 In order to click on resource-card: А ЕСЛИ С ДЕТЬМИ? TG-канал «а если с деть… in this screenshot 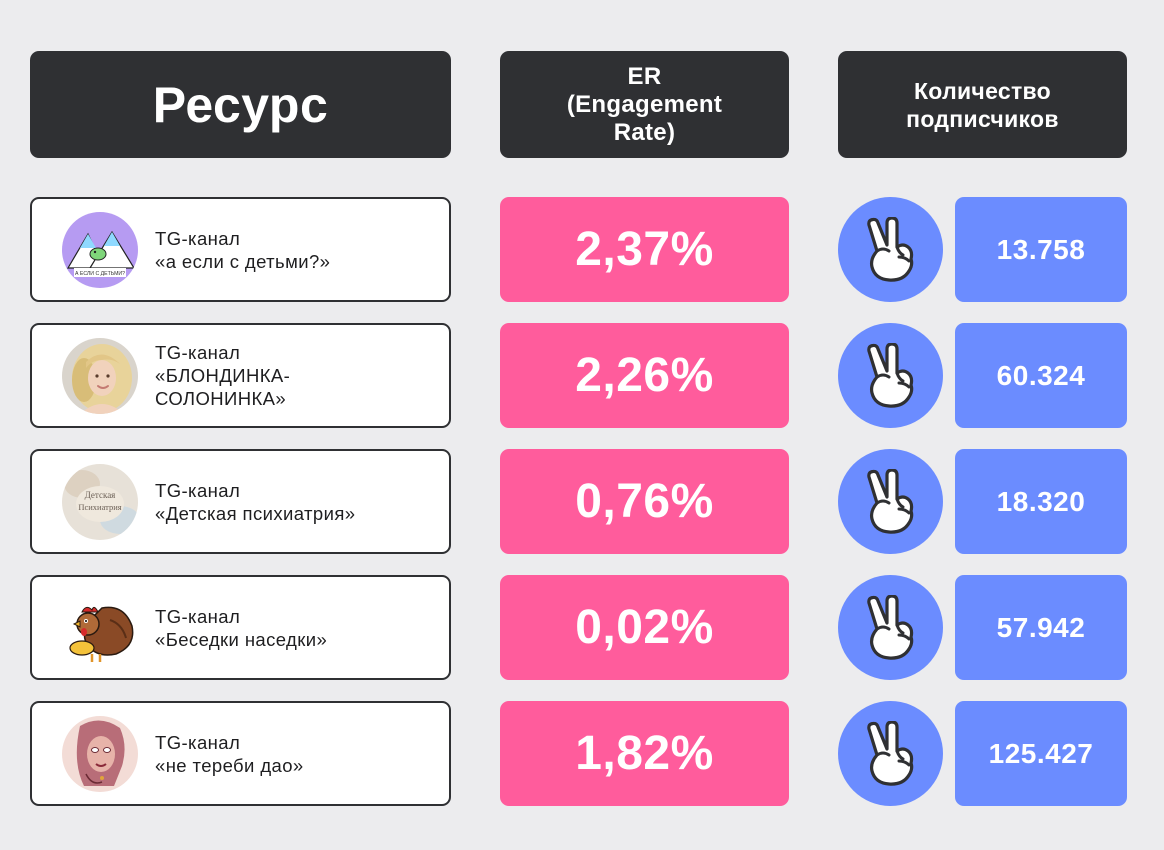, I will do `click(240, 249)`.